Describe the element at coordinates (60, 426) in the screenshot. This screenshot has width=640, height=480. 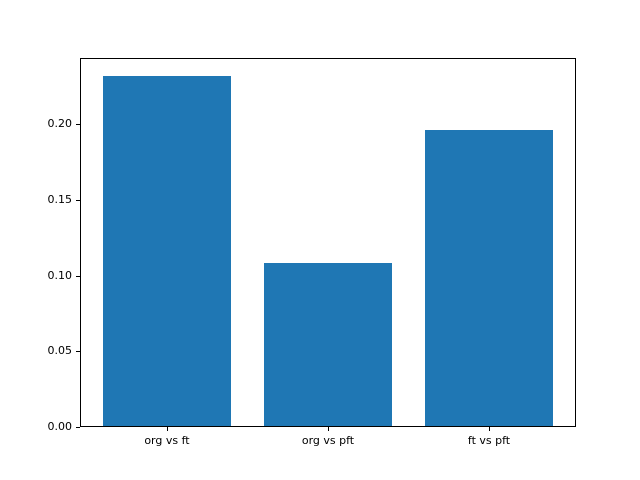
I see `y-tick-label: 0.00` at that location.